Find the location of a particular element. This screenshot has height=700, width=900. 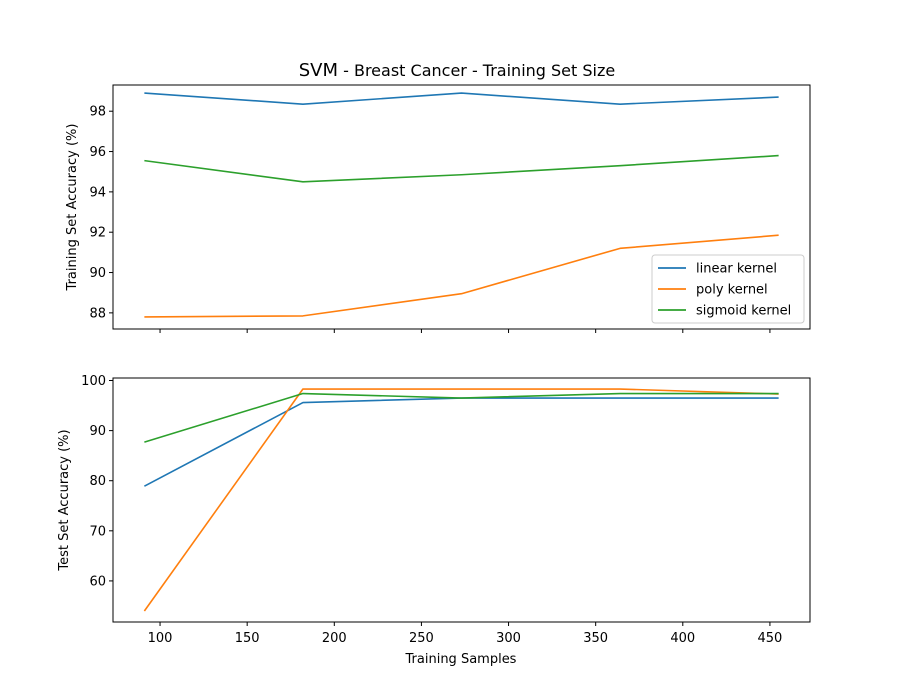

x-tick-label: 250 is located at coordinates (421, 638).